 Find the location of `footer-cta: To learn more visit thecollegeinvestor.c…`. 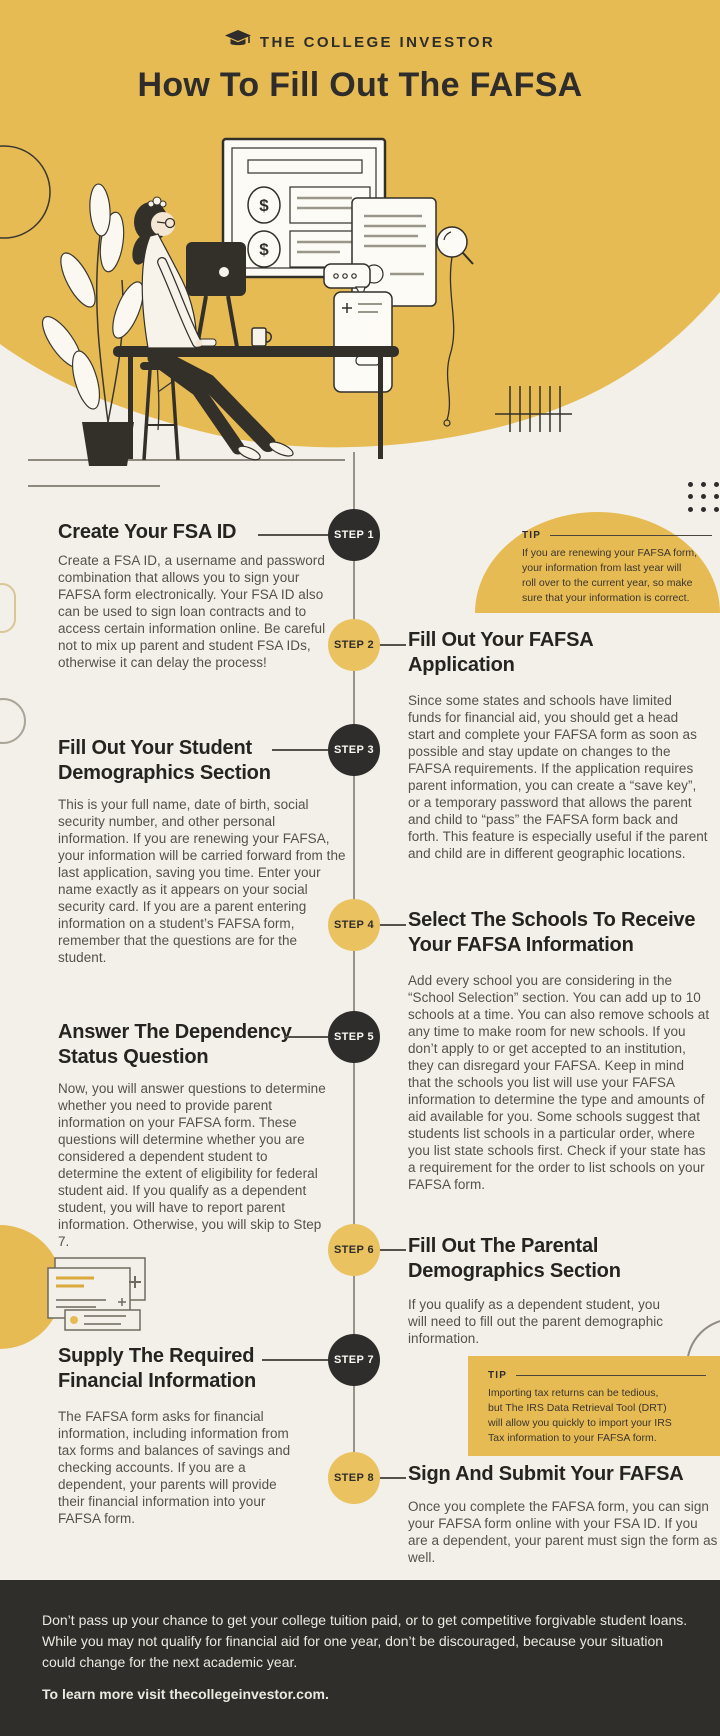

footer-cta: To learn more visit thecollegeinvestor.c… is located at coordinates (185, 1694).